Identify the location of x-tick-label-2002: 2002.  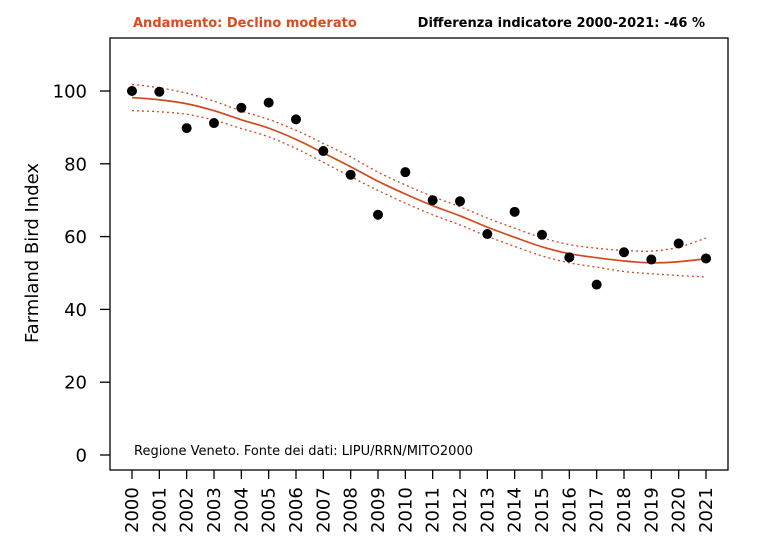
(187, 510).